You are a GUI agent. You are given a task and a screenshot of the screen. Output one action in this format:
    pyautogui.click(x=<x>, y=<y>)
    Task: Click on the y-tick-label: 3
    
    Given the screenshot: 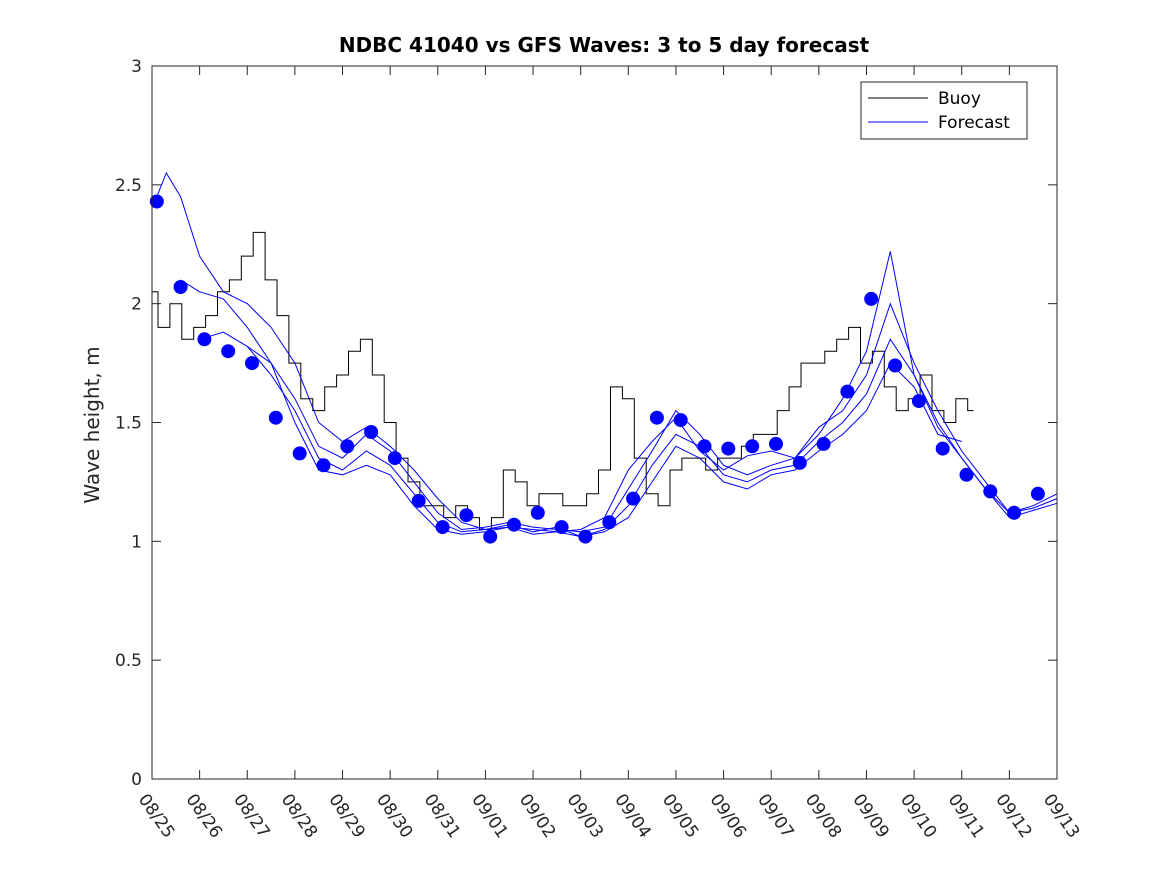 What is the action you would take?
    pyautogui.click(x=136, y=67)
    